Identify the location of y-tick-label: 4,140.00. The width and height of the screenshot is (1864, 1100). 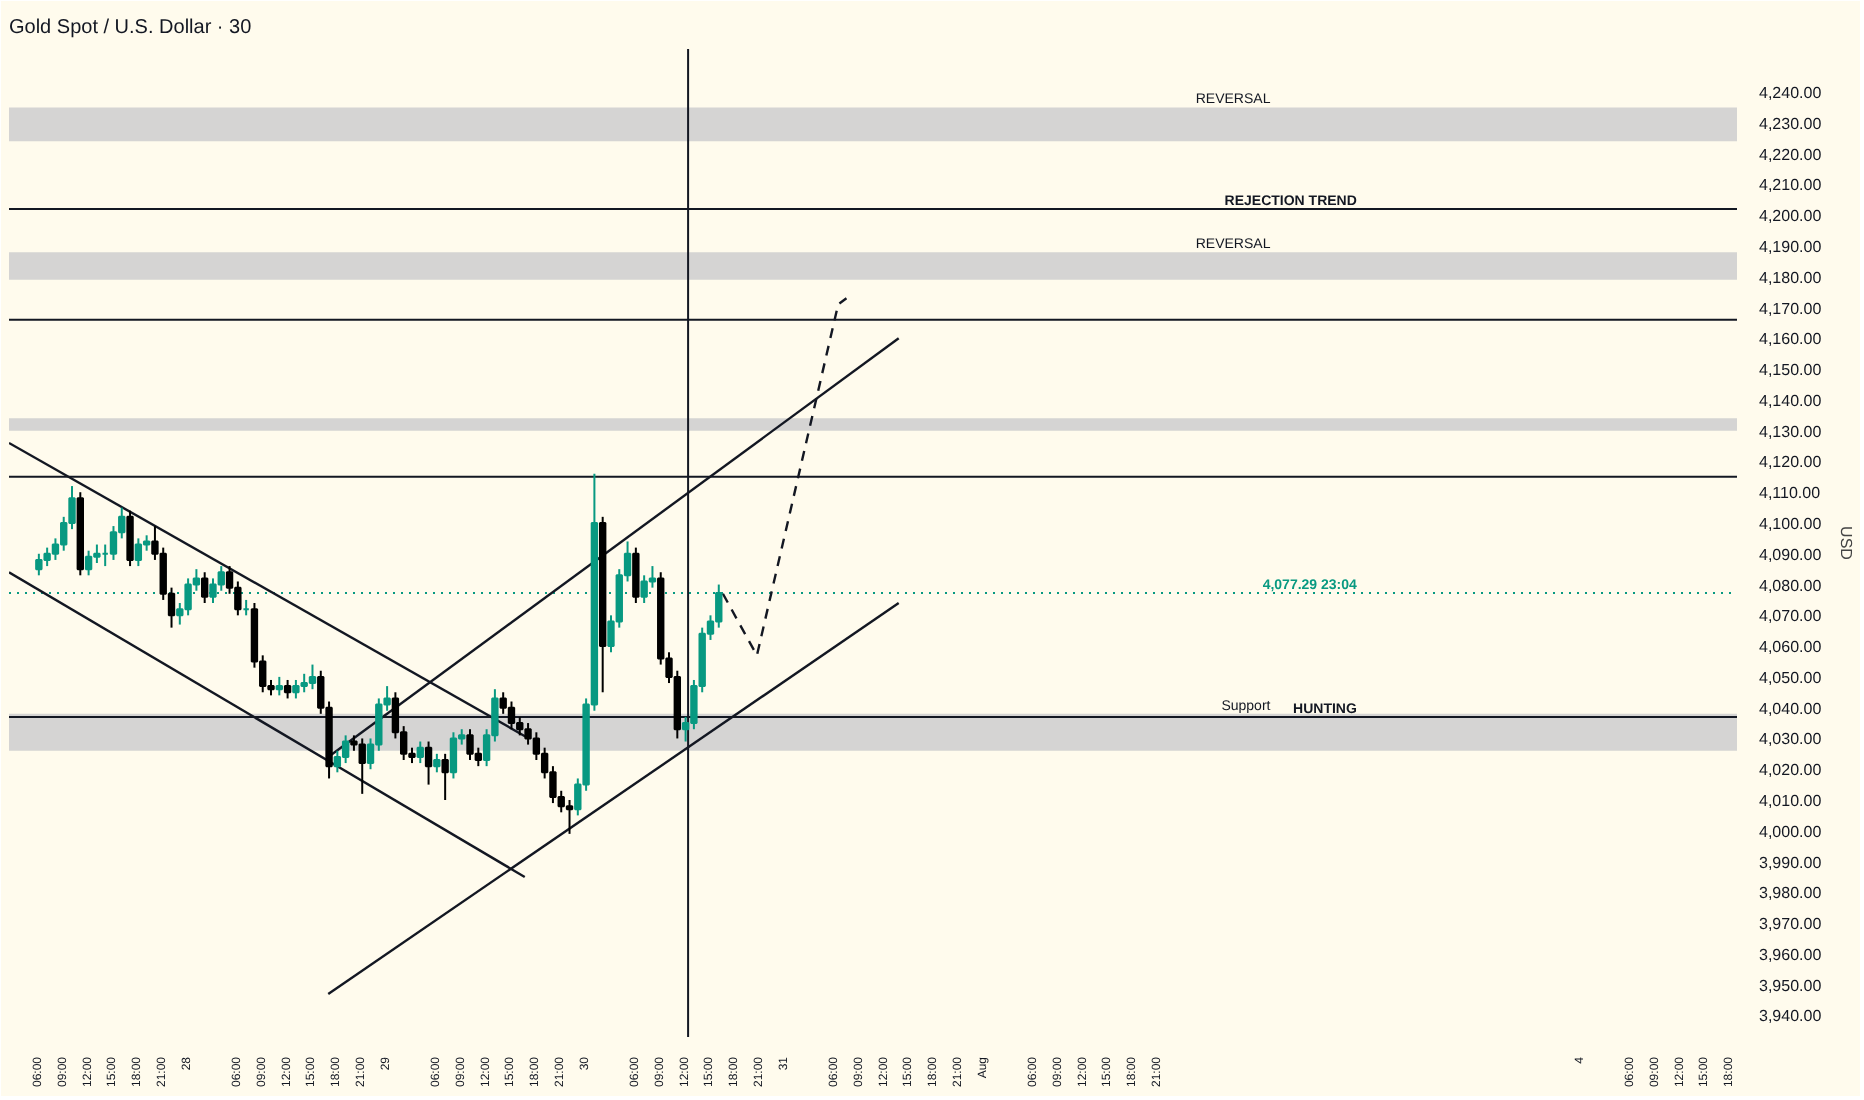
(1791, 400).